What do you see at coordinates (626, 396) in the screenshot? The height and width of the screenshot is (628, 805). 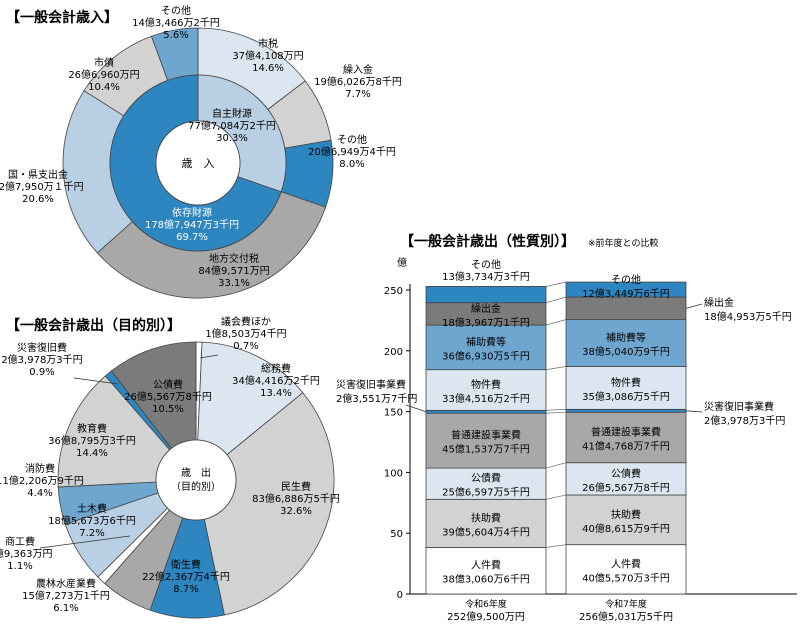 I see `segment-label: 35億3,086万5千円` at bounding box center [626, 396].